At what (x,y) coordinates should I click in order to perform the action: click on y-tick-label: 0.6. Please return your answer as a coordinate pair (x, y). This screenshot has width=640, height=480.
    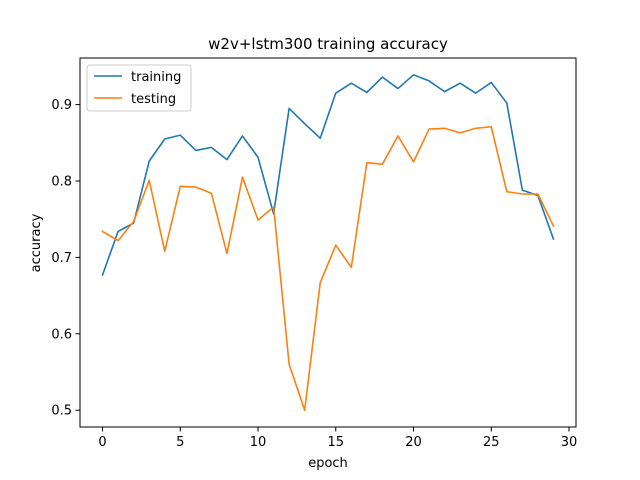
    Looking at the image, I should click on (61, 334).